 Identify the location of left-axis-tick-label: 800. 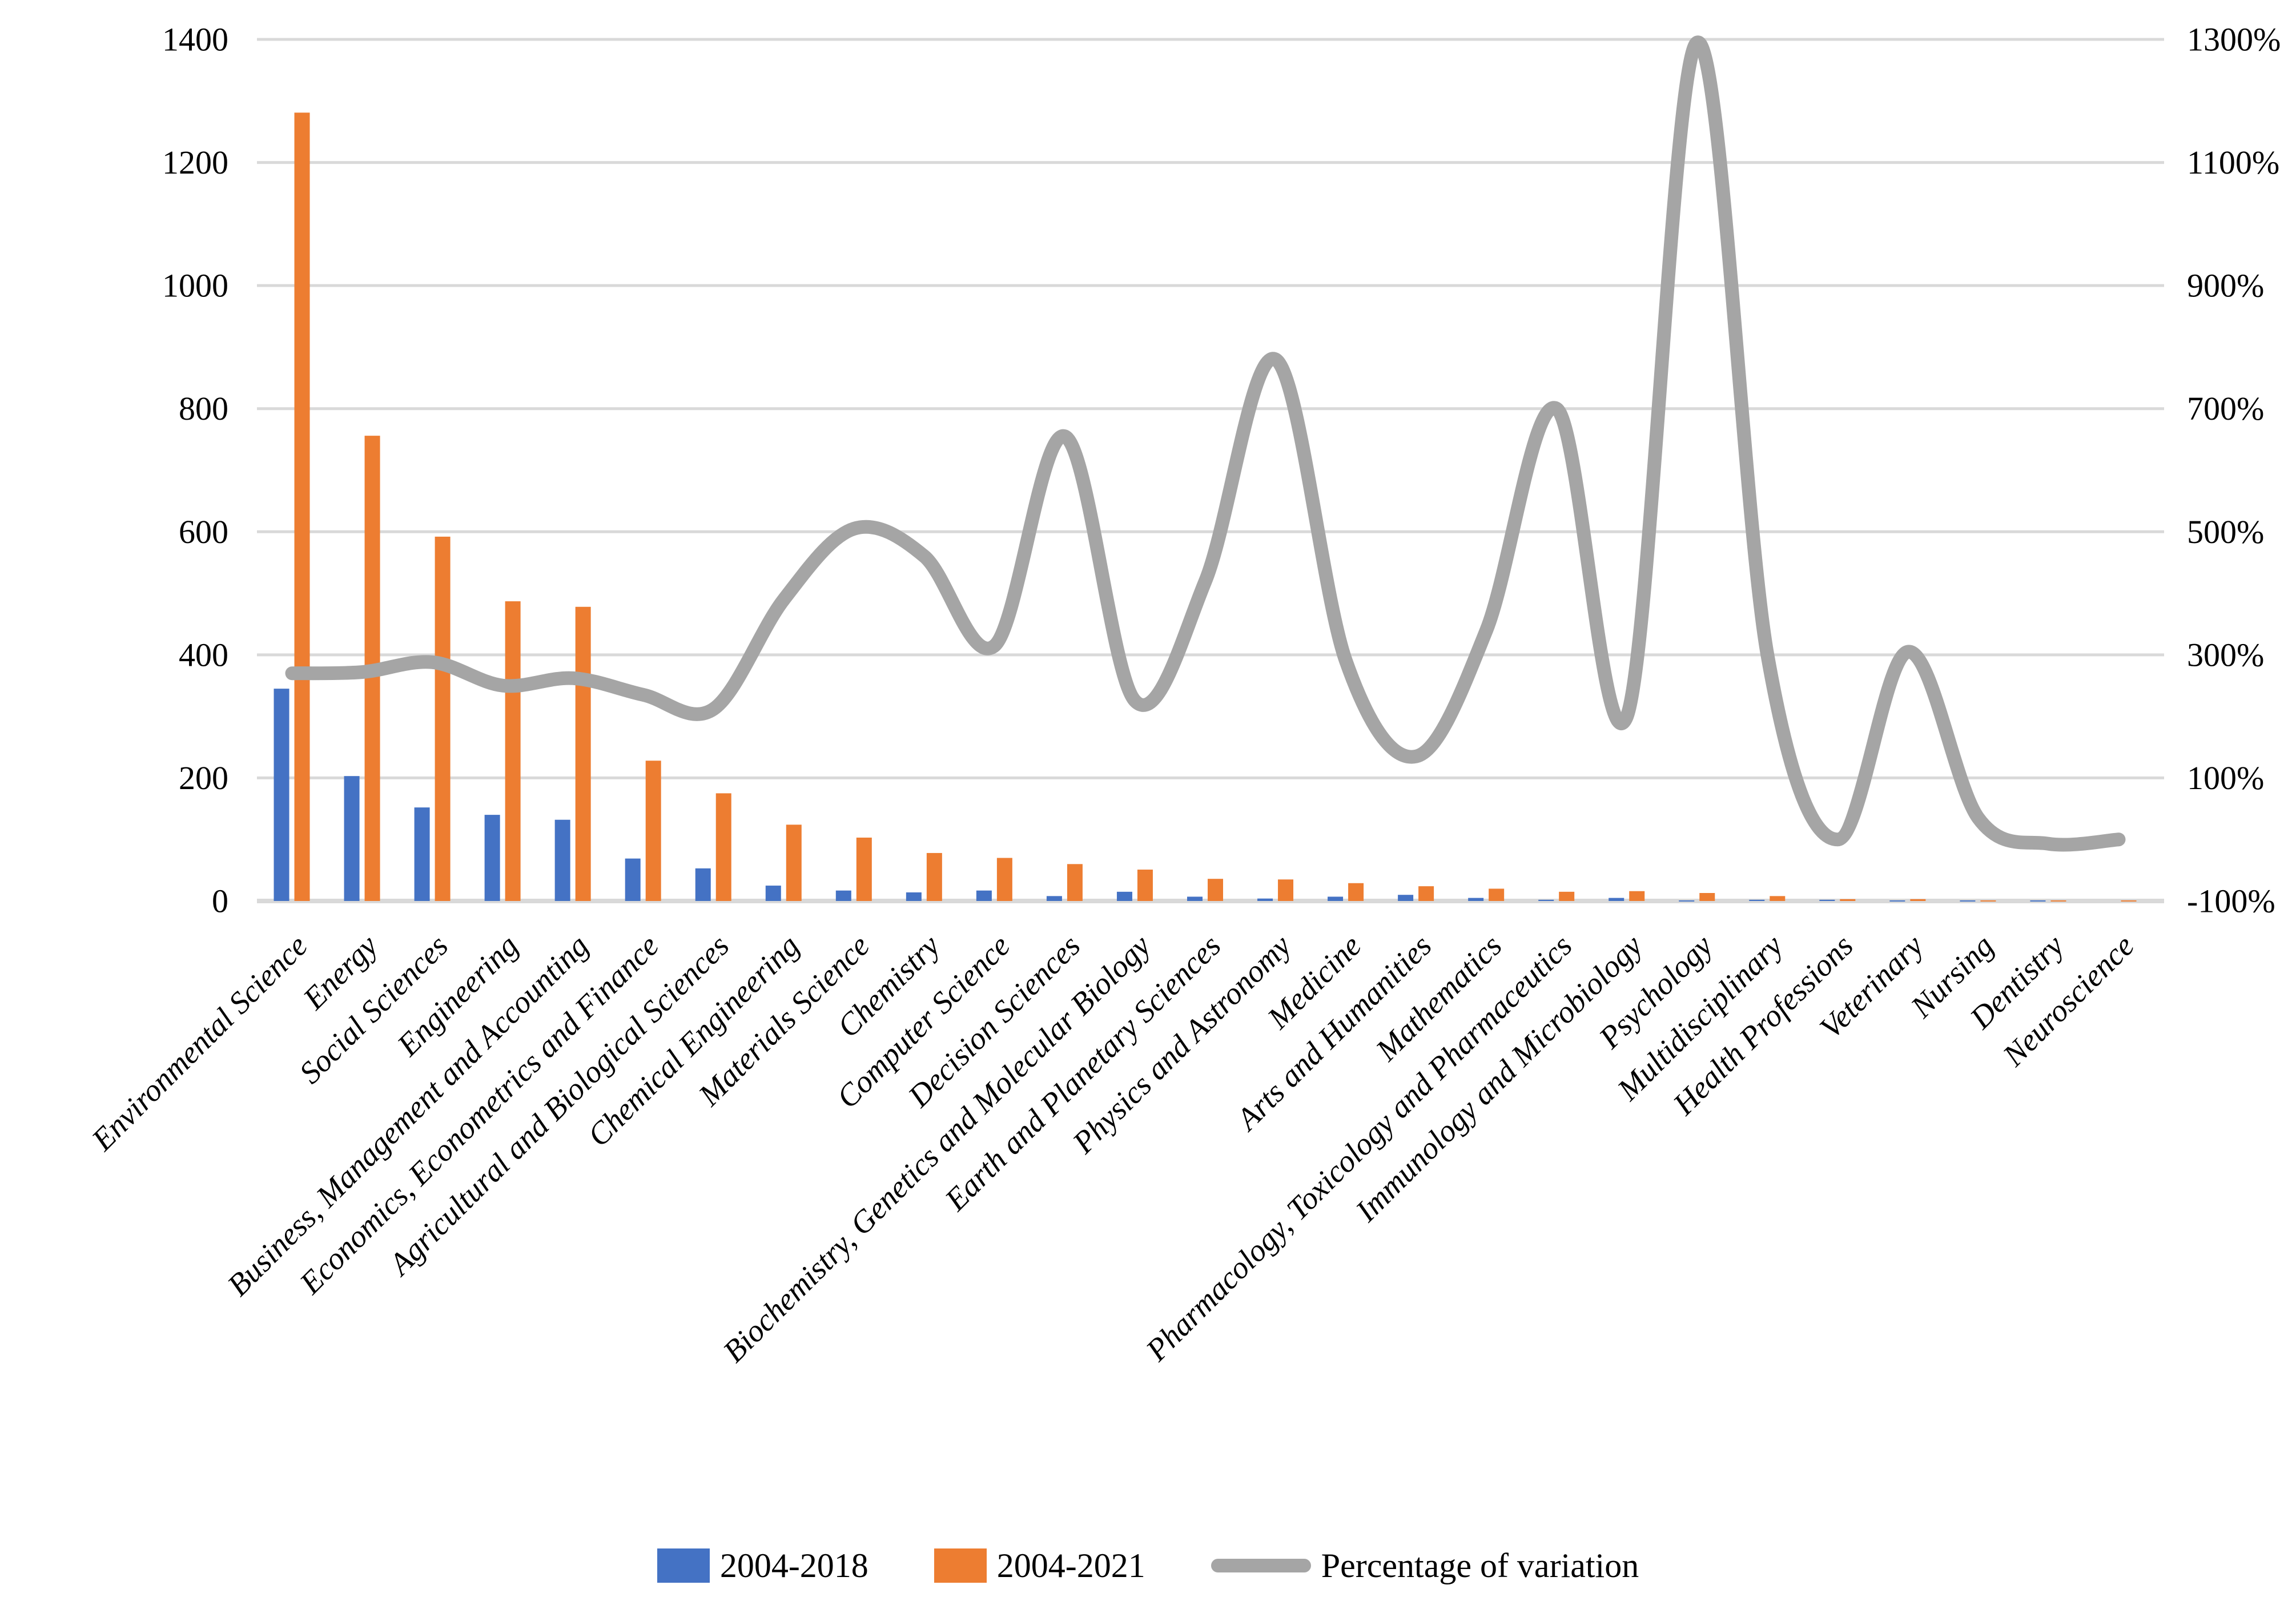
(203, 408).